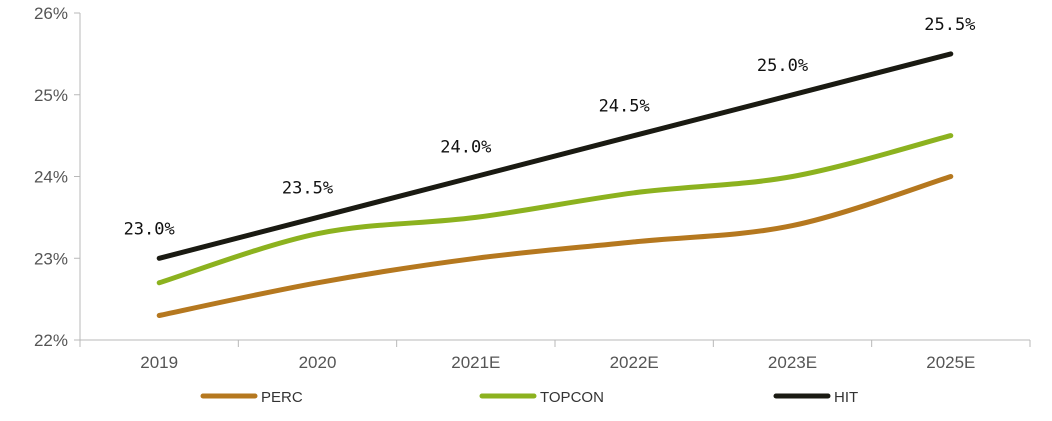 This screenshot has height=421, width=1052. I want to click on y-tick-label: 23%, so click(51, 258).